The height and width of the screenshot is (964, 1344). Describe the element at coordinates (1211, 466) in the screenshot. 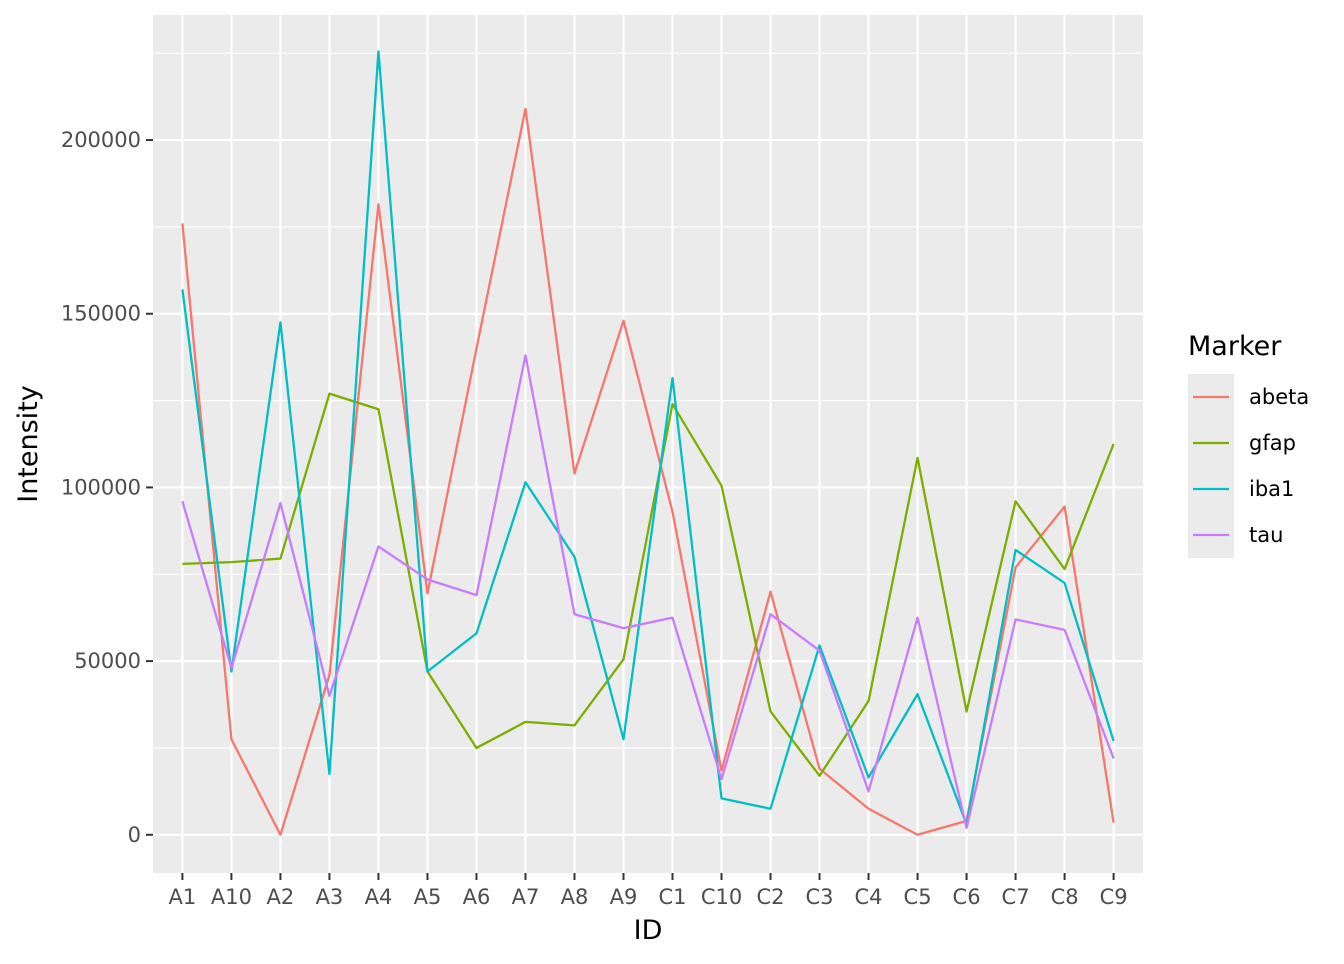

I see `legend-key-background` at that location.